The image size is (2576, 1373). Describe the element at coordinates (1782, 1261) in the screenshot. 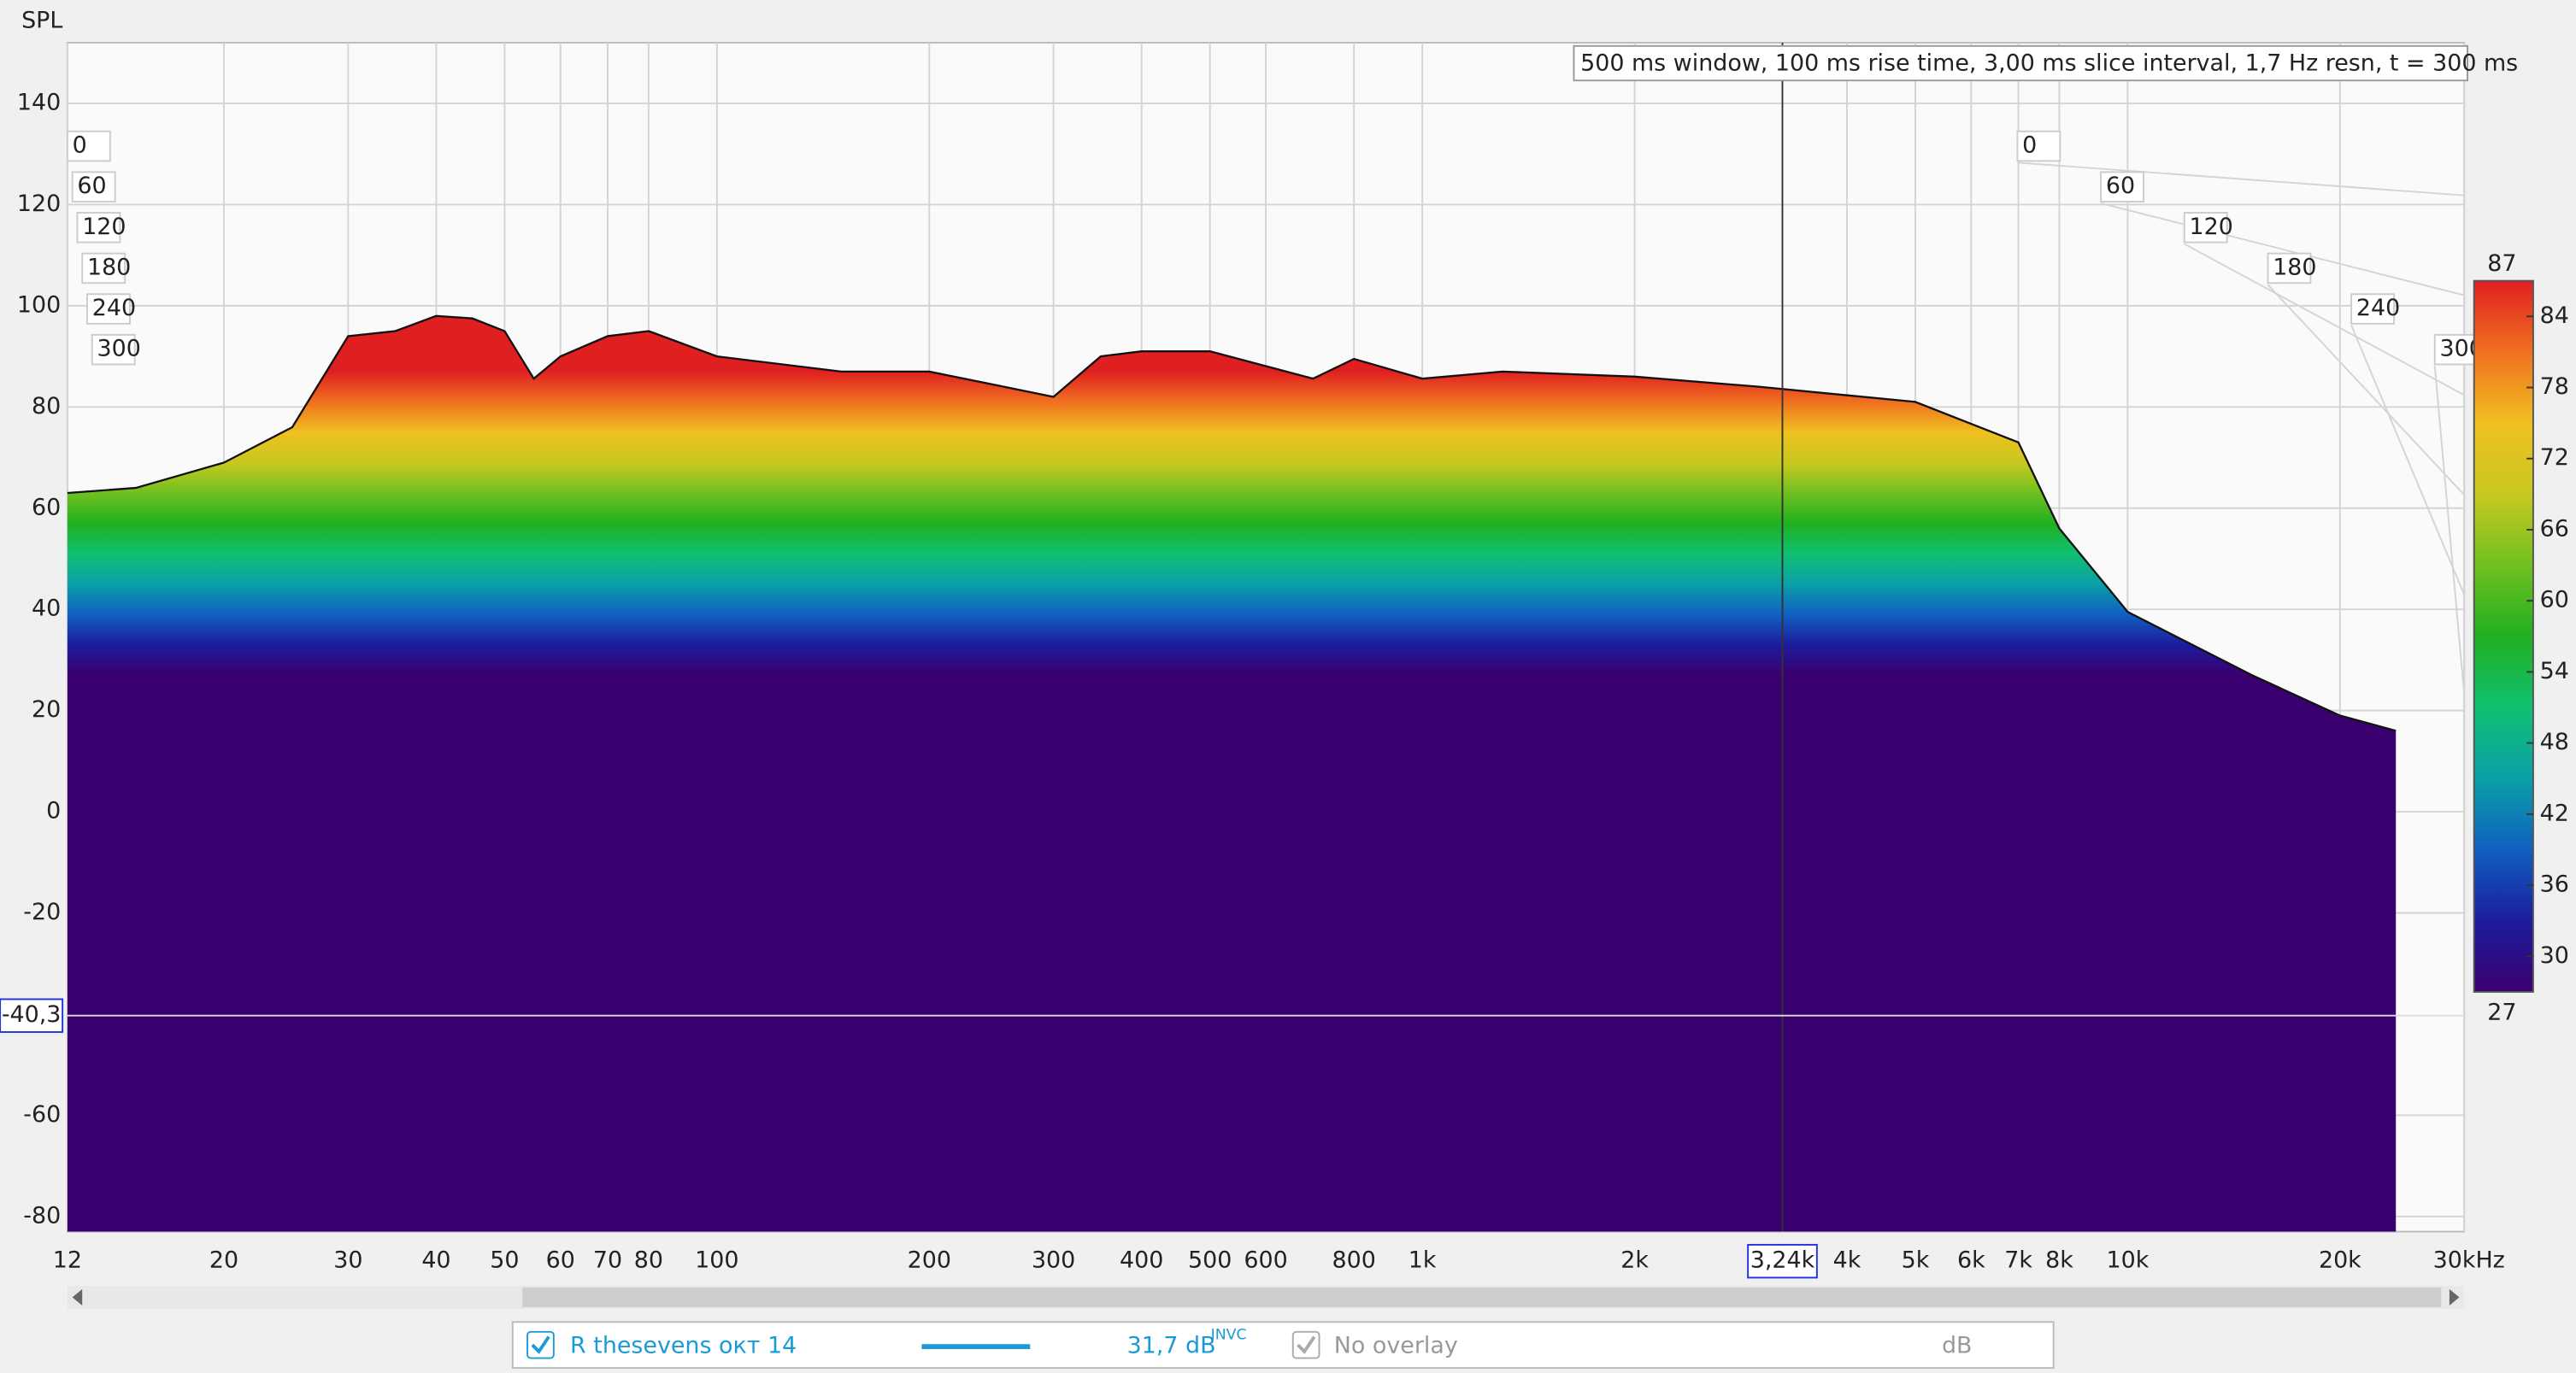

I see `cursor-x-label: 3,24k` at that location.